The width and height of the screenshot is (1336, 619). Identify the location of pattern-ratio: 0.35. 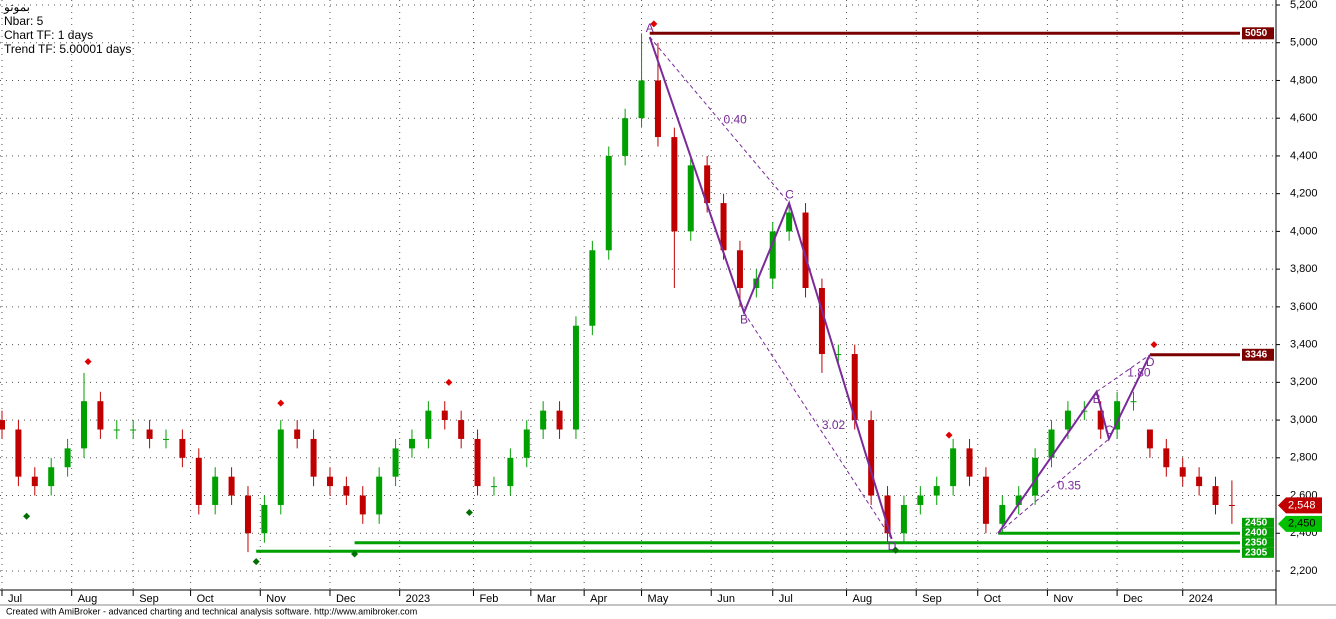
(1070, 485).